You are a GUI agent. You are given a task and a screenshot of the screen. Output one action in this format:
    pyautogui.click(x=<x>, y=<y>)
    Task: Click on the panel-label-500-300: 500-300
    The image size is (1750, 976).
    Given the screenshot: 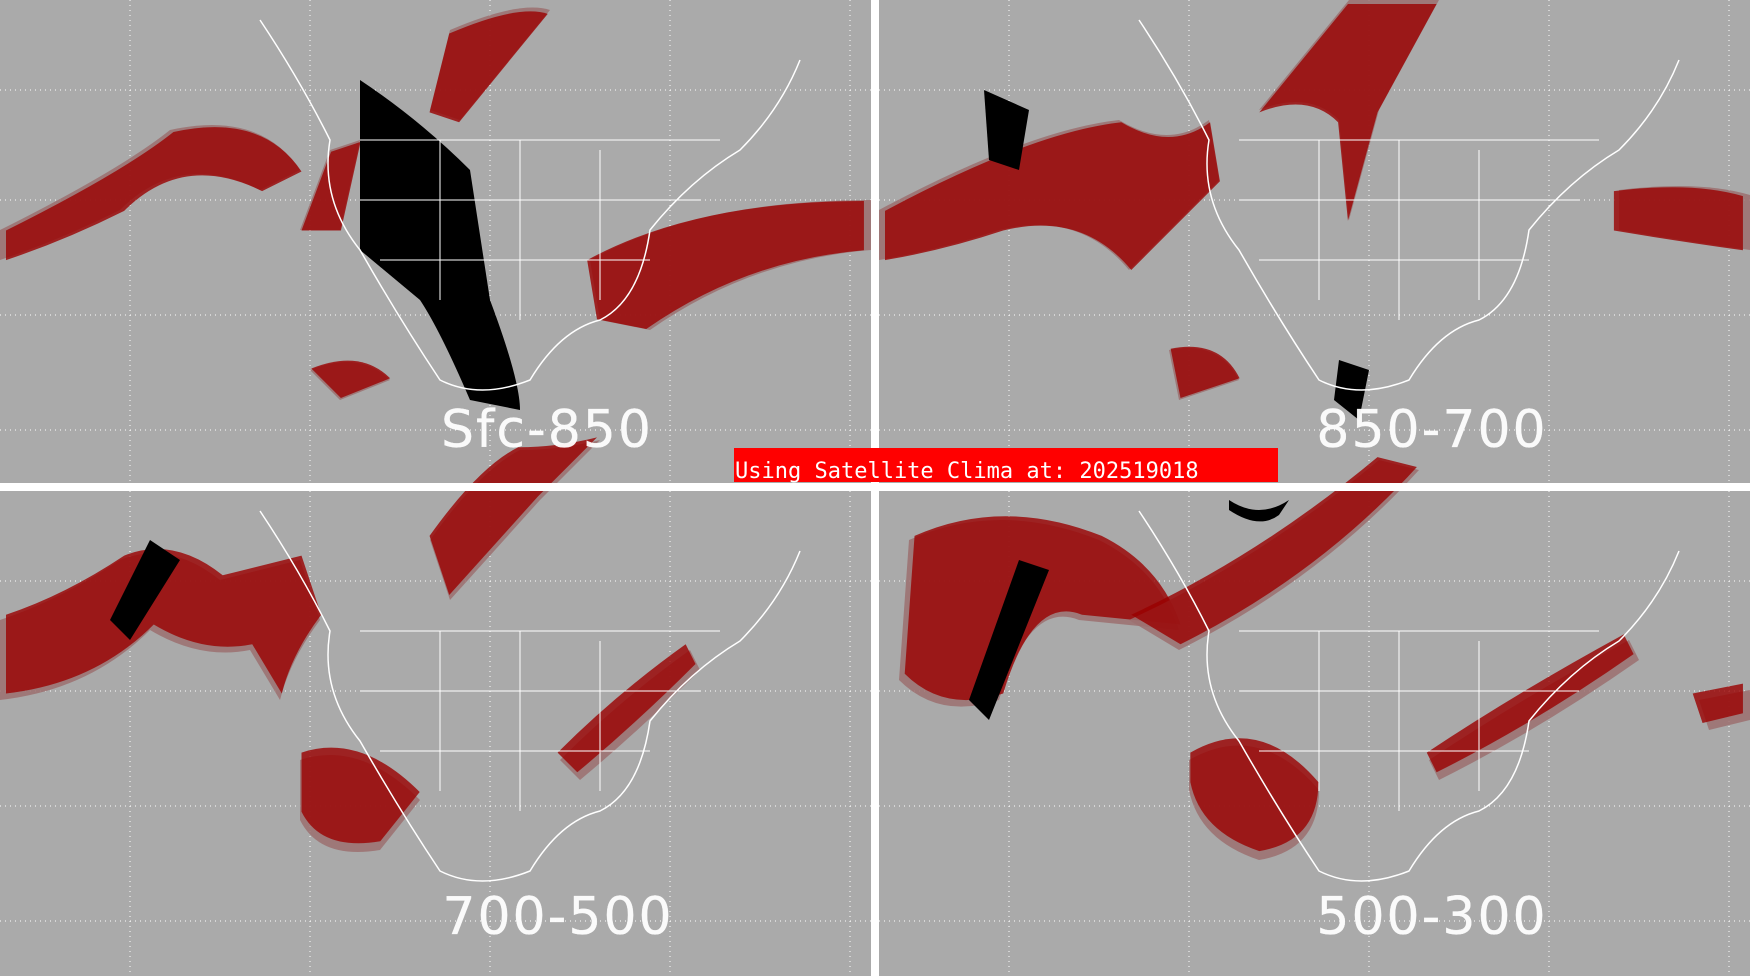 What is the action you would take?
    pyautogui.click(x=1432, y=917)
    